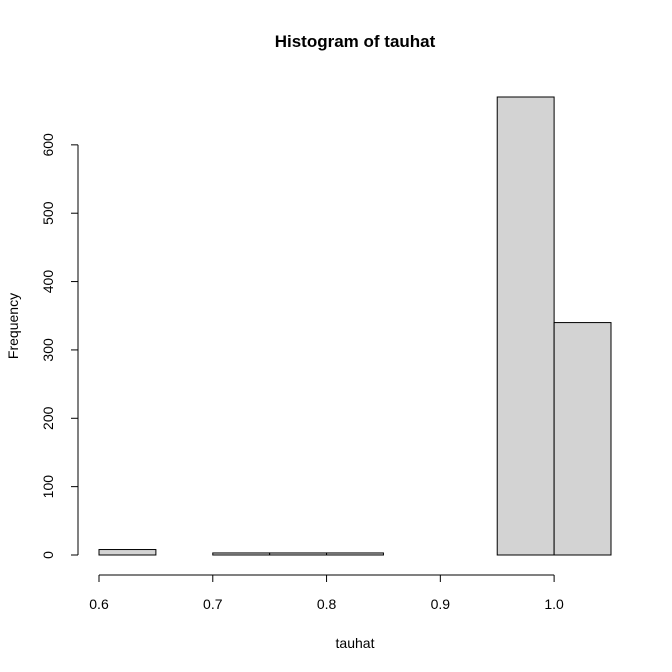  Describe the element at coordinates (213, 604) in the screenshot. I see `x-tick-label: 0.7` at that location.